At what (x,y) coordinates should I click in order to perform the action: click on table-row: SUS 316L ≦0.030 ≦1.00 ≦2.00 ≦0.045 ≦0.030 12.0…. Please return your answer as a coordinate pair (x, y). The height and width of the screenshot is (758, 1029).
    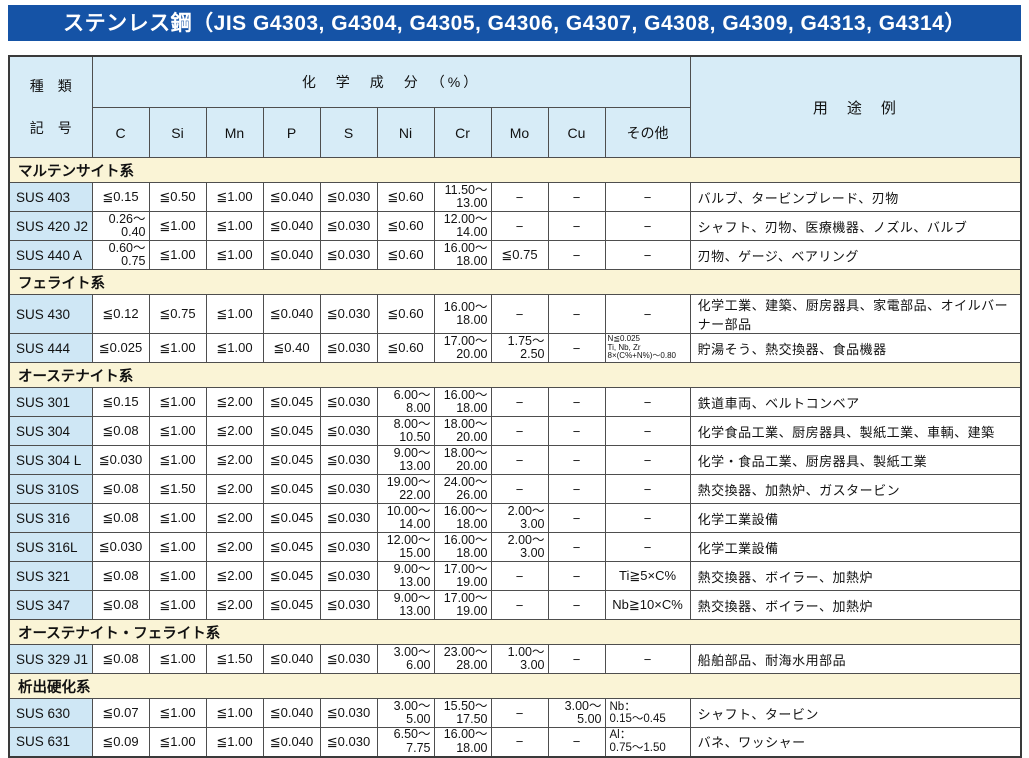
    Looking at the image, I should click on (515, 547).